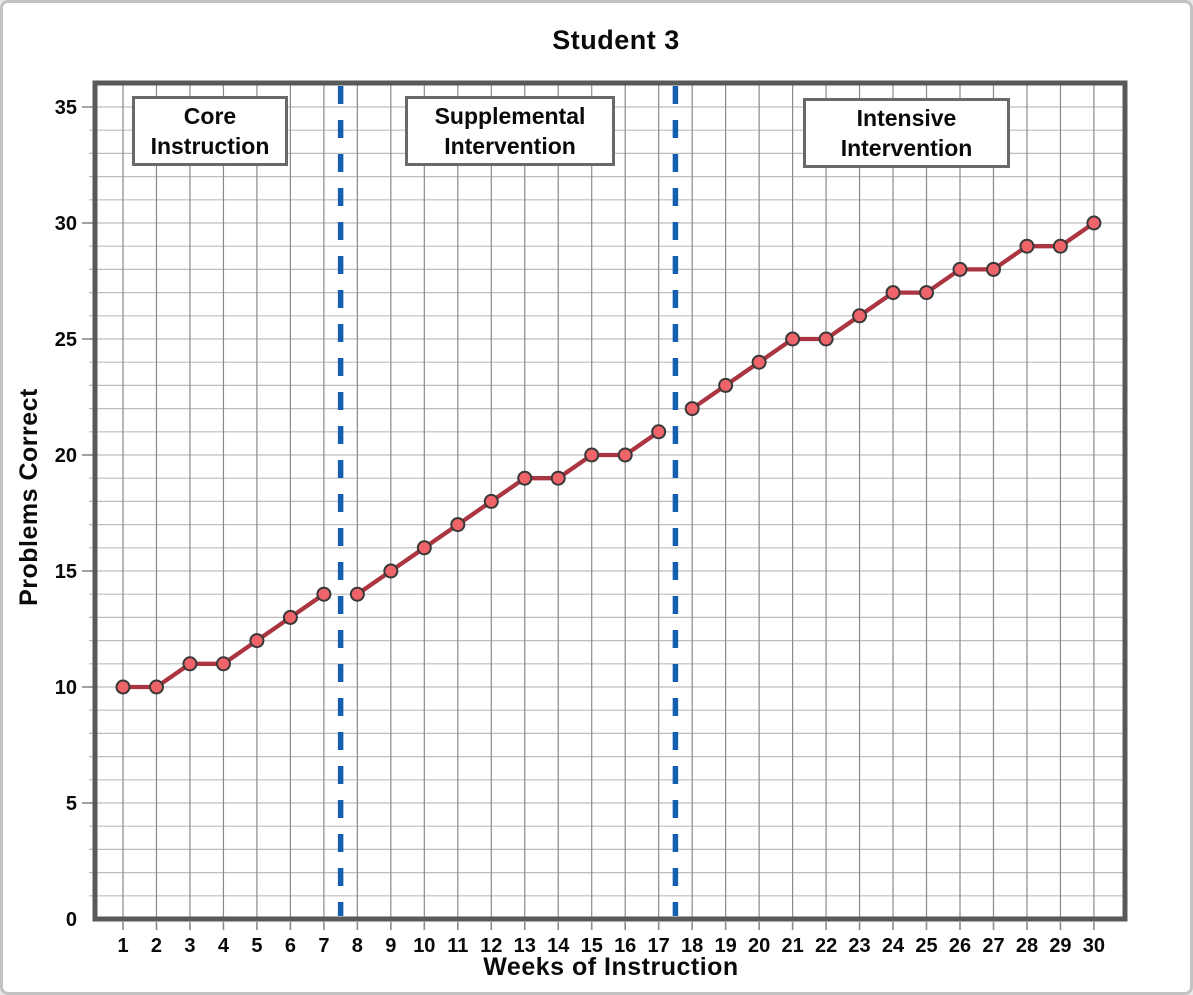  Describe the element at coordinates (611, 967) in the screenshot. I see `x-axis-title: Weeks of Instruction` at that location.